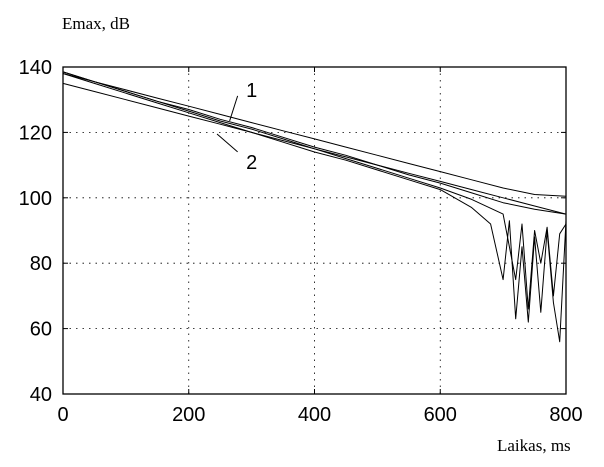  What do you see at coordinates (440, 415) in the screenshot?
I see `x-tick-label: 600` at bounding box center [440, 415].